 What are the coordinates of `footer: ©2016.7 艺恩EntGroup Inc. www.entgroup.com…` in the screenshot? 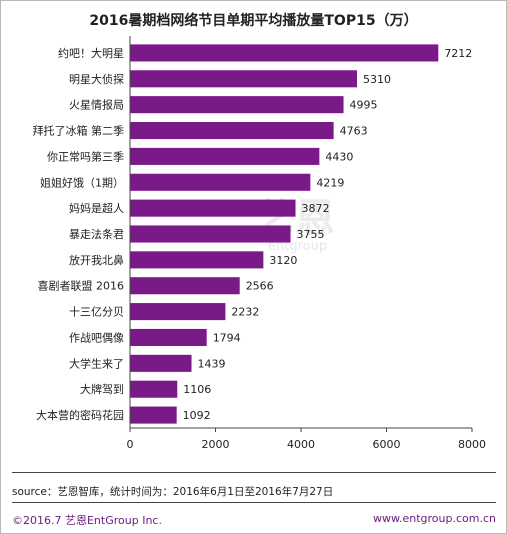 It's located at (254, 520).